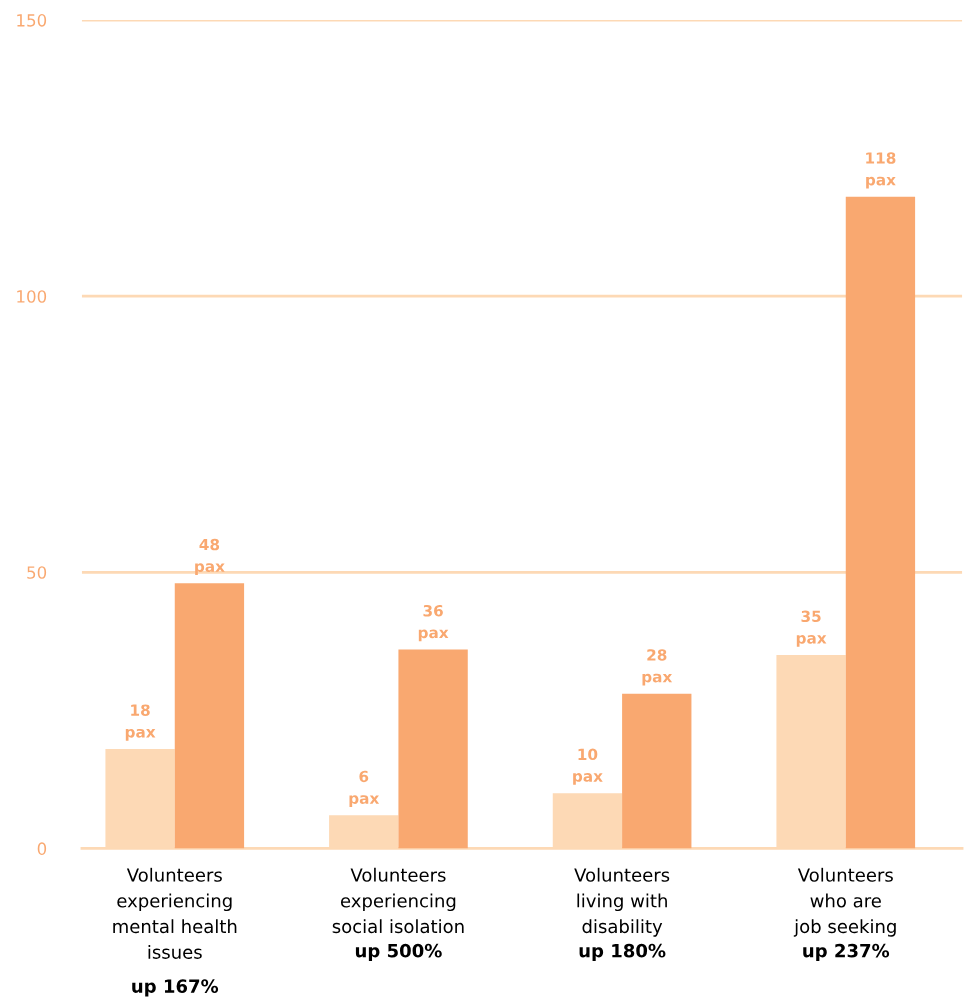  What do you see at coordinates (210, 556) in the screenshot?
I see `data-label: 48 pax` at bounding box center [210, 556].